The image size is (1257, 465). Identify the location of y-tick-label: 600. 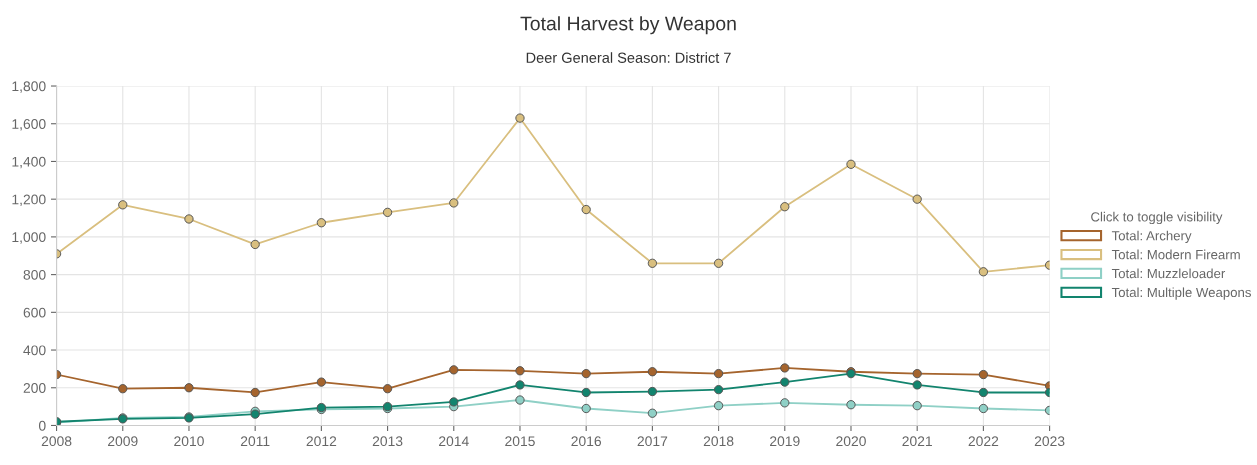
(34, 312).